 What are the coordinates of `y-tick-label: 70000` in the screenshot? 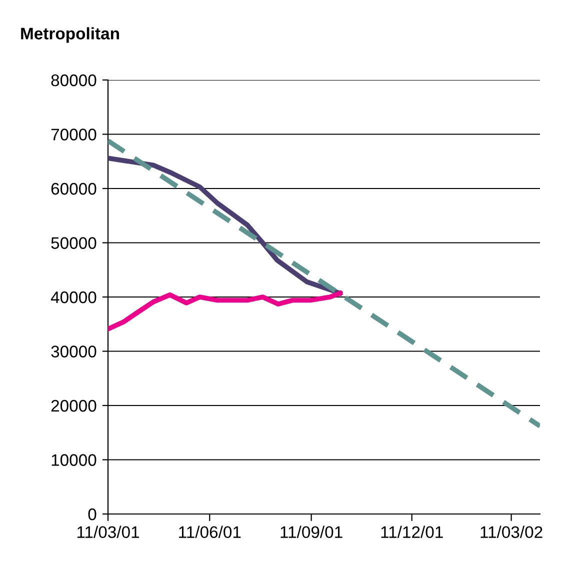 It's located at (73, 134).